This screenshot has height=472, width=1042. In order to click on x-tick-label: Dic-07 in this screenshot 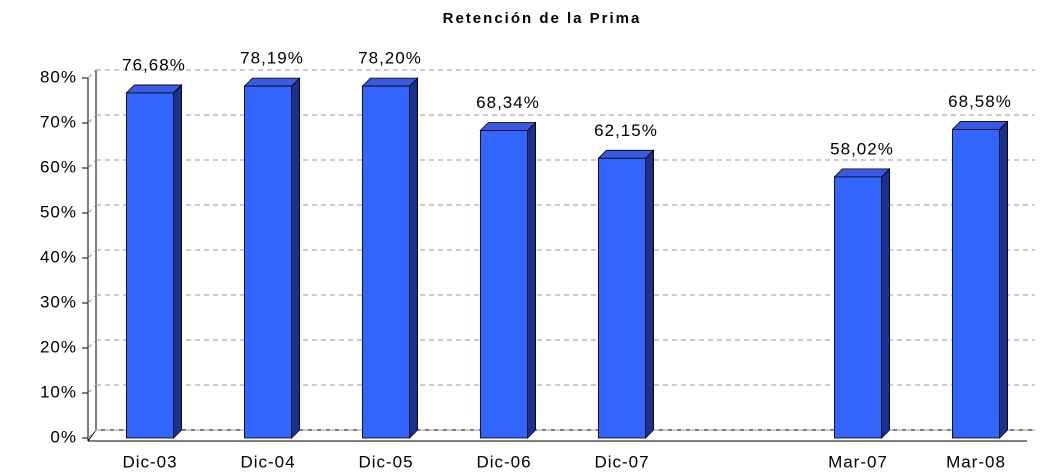, I will do `click(621, 461)`.